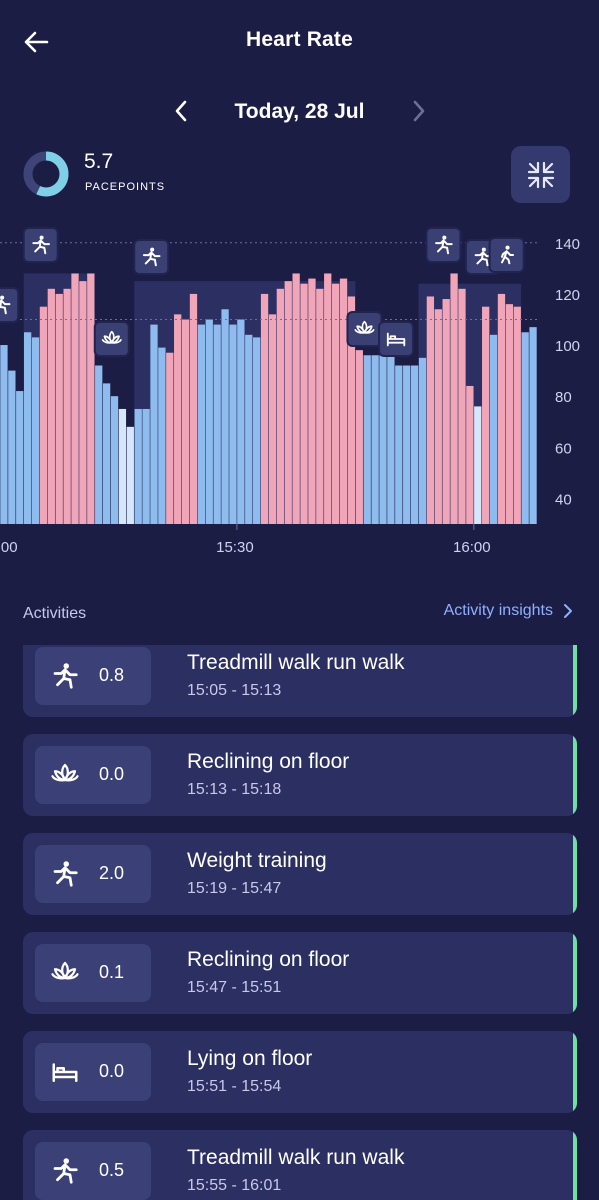 The image size is (599, 1200). What do you see at coordinates (234, 987) in the screenshot?
I see `activity-time: 15:47 - 15:51` at bounding box center [234, 987].